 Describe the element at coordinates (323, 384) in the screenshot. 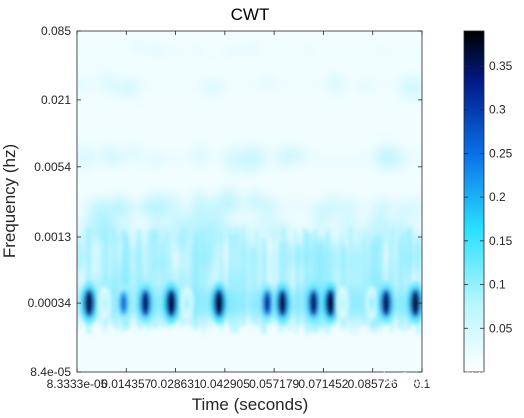

I see `x-tick-label: 0.071452` at that location.